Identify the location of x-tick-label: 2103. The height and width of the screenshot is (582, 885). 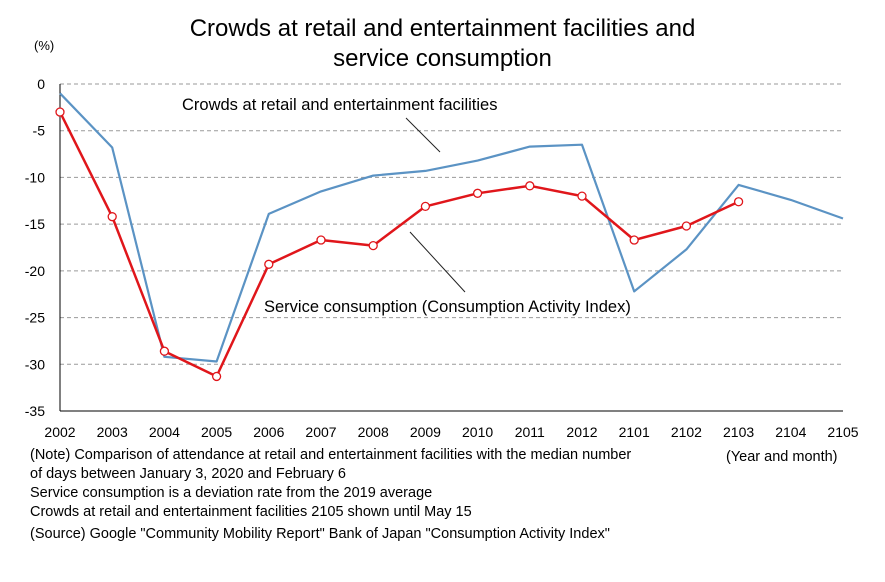
(738, 432).